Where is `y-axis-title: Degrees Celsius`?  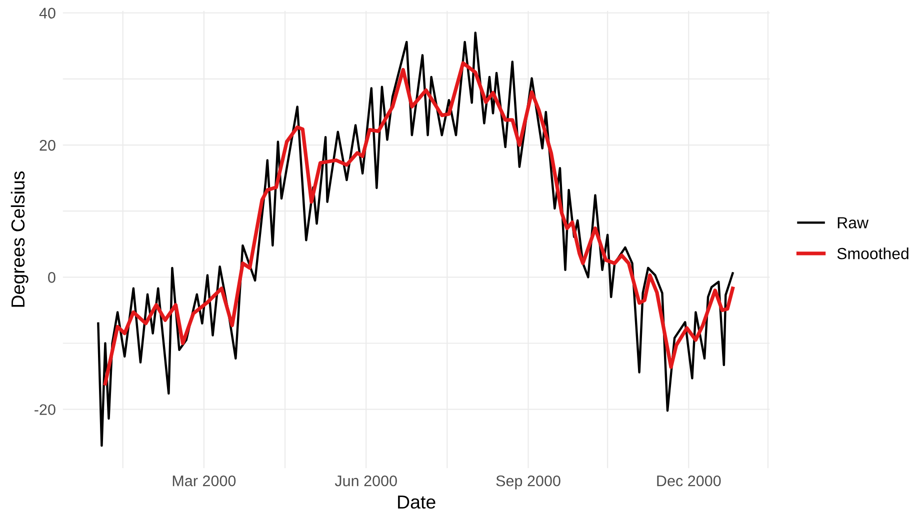 y-axis-title: Degrees Celsius is located at coordinates (19, 239).